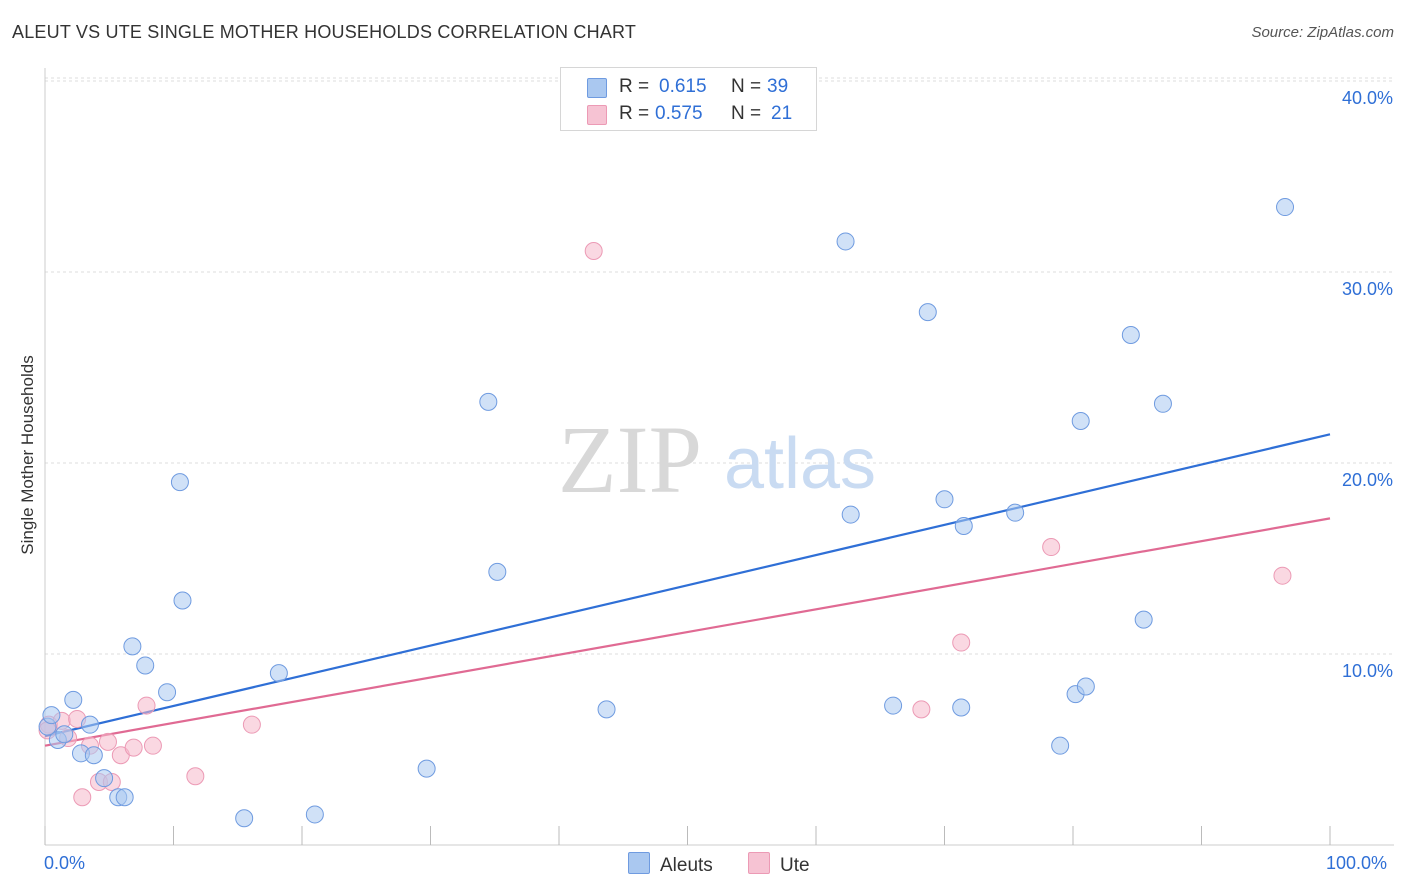  I want to click on stats-legend: R = 0.615 N = 39 R = 0.575 N = 21, so click(688, 99).